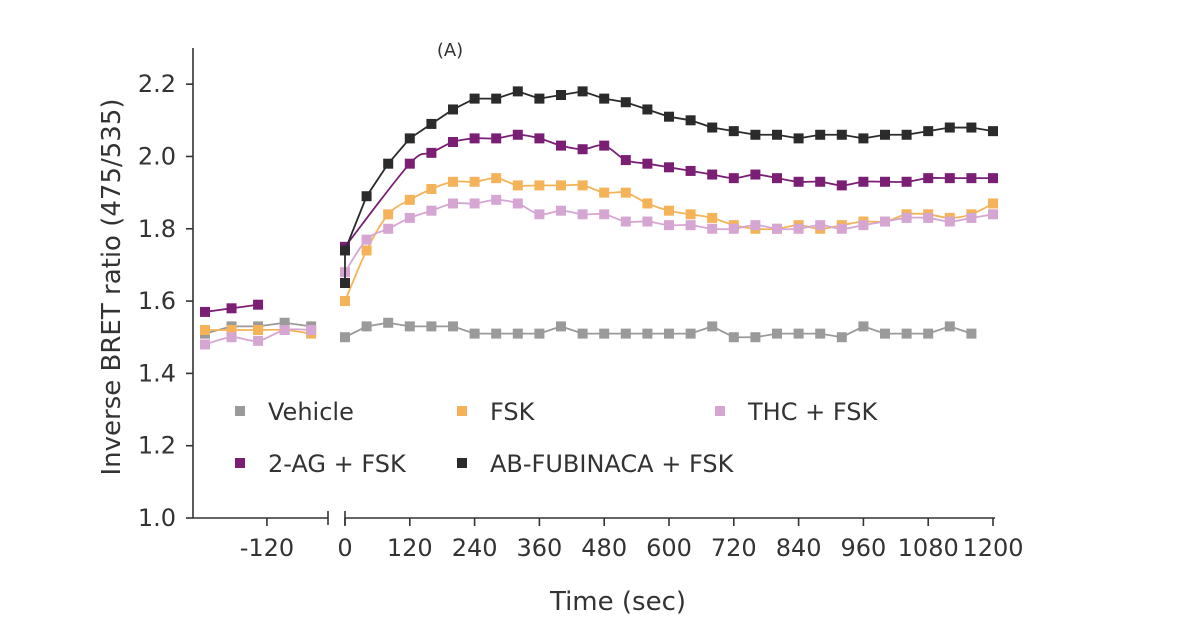 The width and height of the screenshot is (1200, 641). What do you see at coordinates (669, 548) in the screenshot?
I see `x-tick-label: 600` at bounding box center [669, 548].